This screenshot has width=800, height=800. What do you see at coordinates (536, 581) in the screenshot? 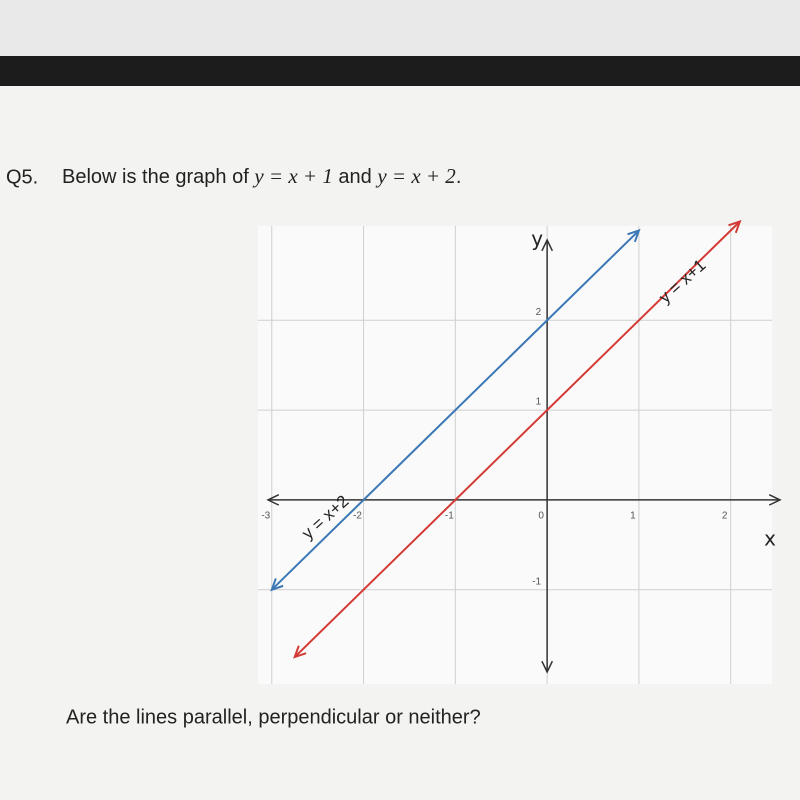
I see `y-tick-label: -1` at bounding box center [536, 581].